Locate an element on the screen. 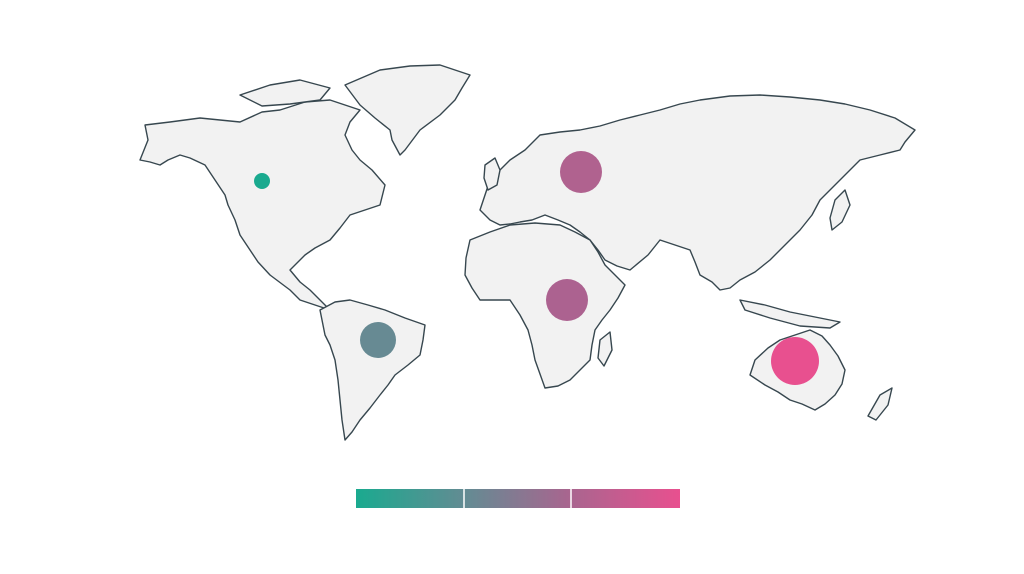 The height and width of the screenshot is (574, 1024). indonesia is located at coordinates (790, 314).